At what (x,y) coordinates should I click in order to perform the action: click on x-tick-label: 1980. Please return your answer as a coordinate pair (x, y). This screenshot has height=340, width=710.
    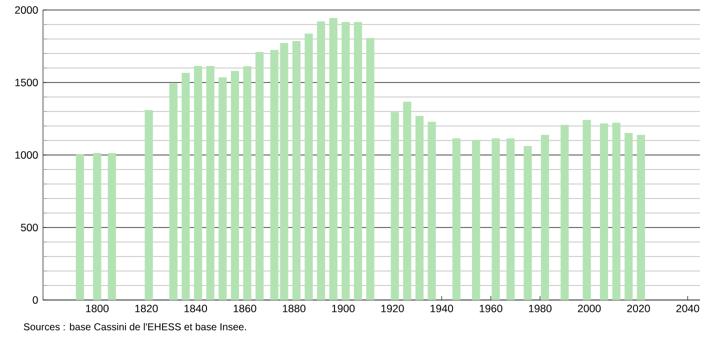
    Looking at the image, I should click on (540, 308).